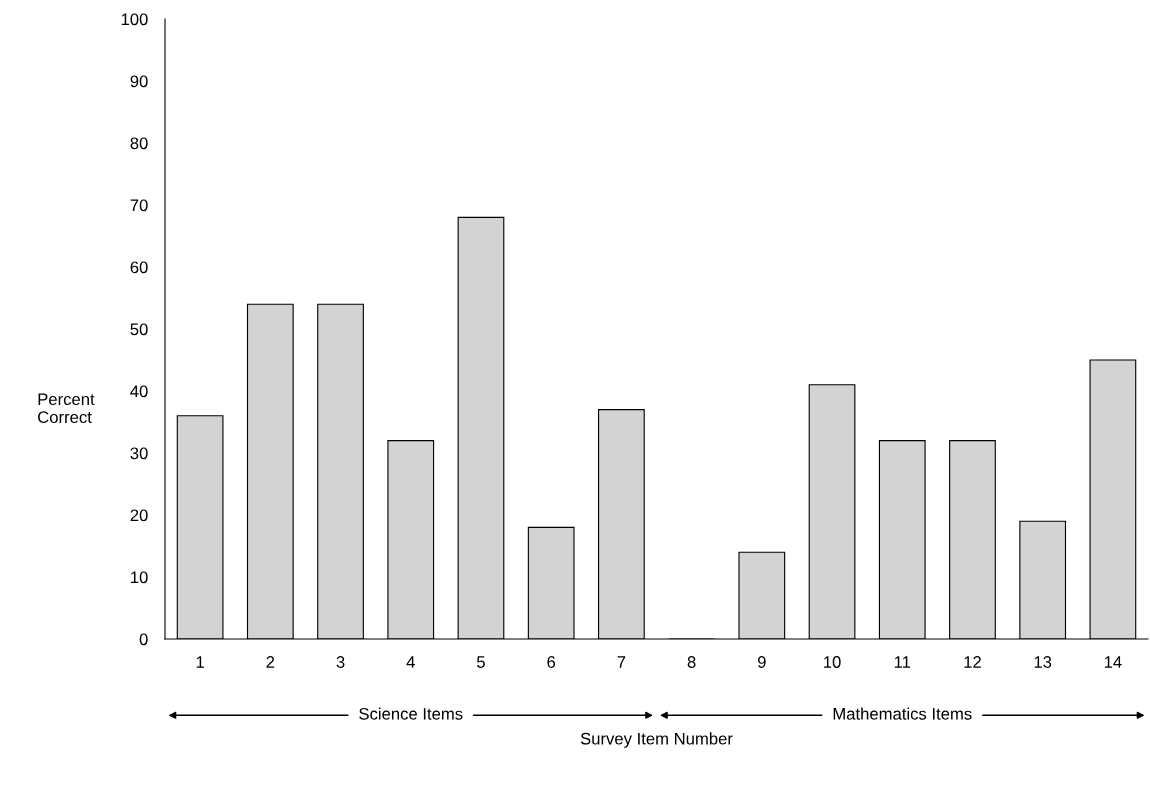 The height and width of the screenshot is (805, 1150). What do you see at coordinates (139, 267) in the screenshot?
I see `y-tick-label: 60` at bounding box center [139, 267].